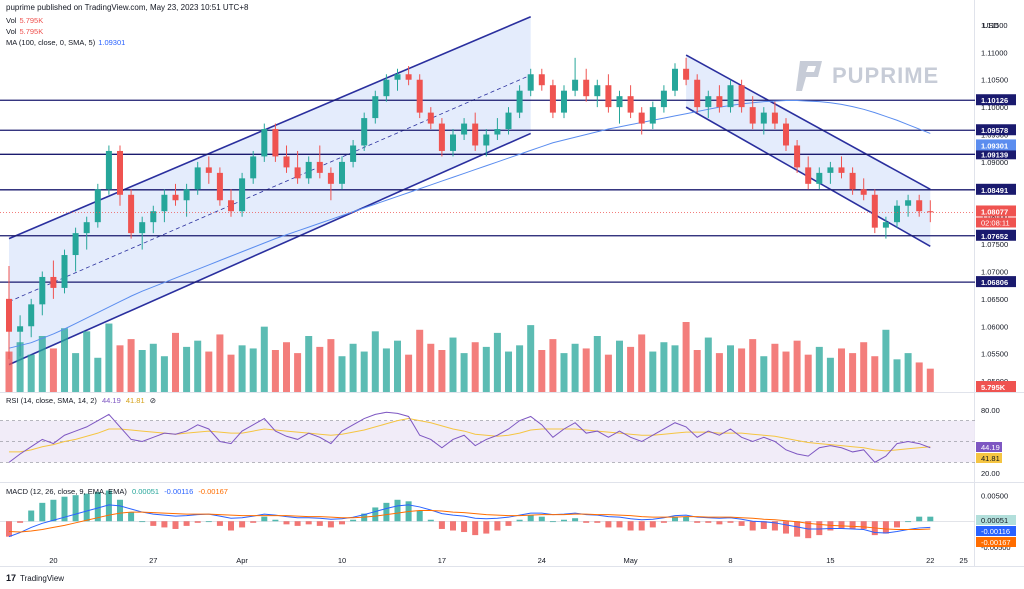  What do you see at coordinates (996, 542) in the screenshot?
I see `macd-signal-tag-bg` at bounding box center [996, 542].